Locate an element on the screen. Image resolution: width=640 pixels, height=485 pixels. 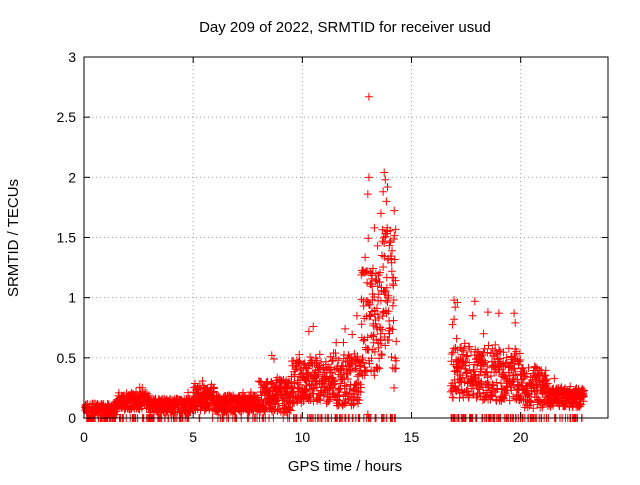
y-tick-label: 0 is located at coordinates (72, 418).